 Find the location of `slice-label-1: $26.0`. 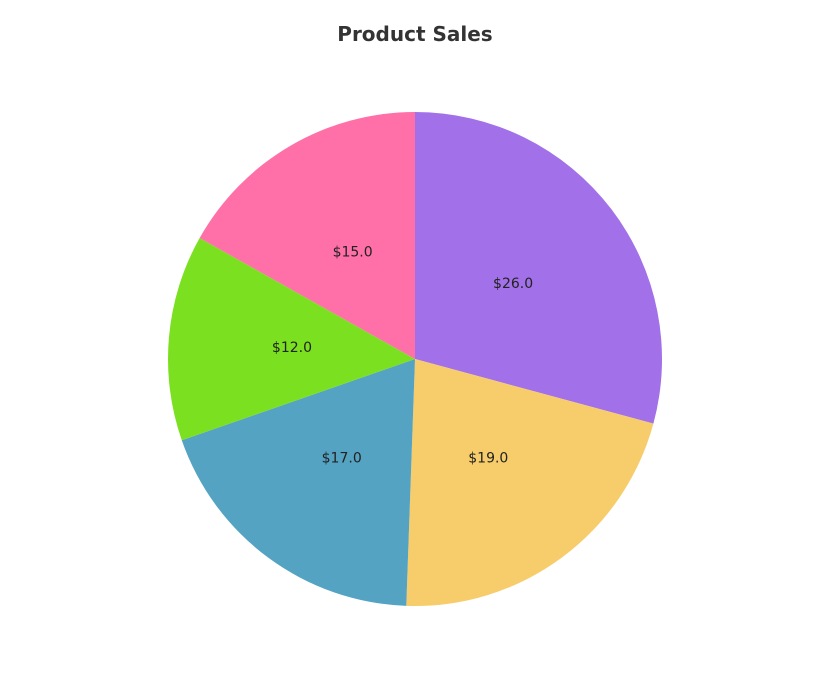

slice-label-1: $26.0 is located at coordinates (513, 284).